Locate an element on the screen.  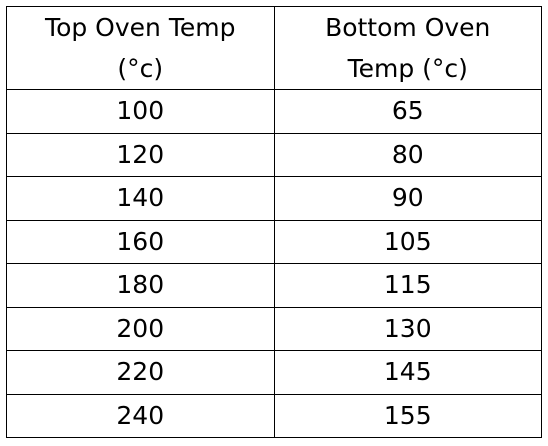
data-row: 140 90 is located at coordinates (274, 198).